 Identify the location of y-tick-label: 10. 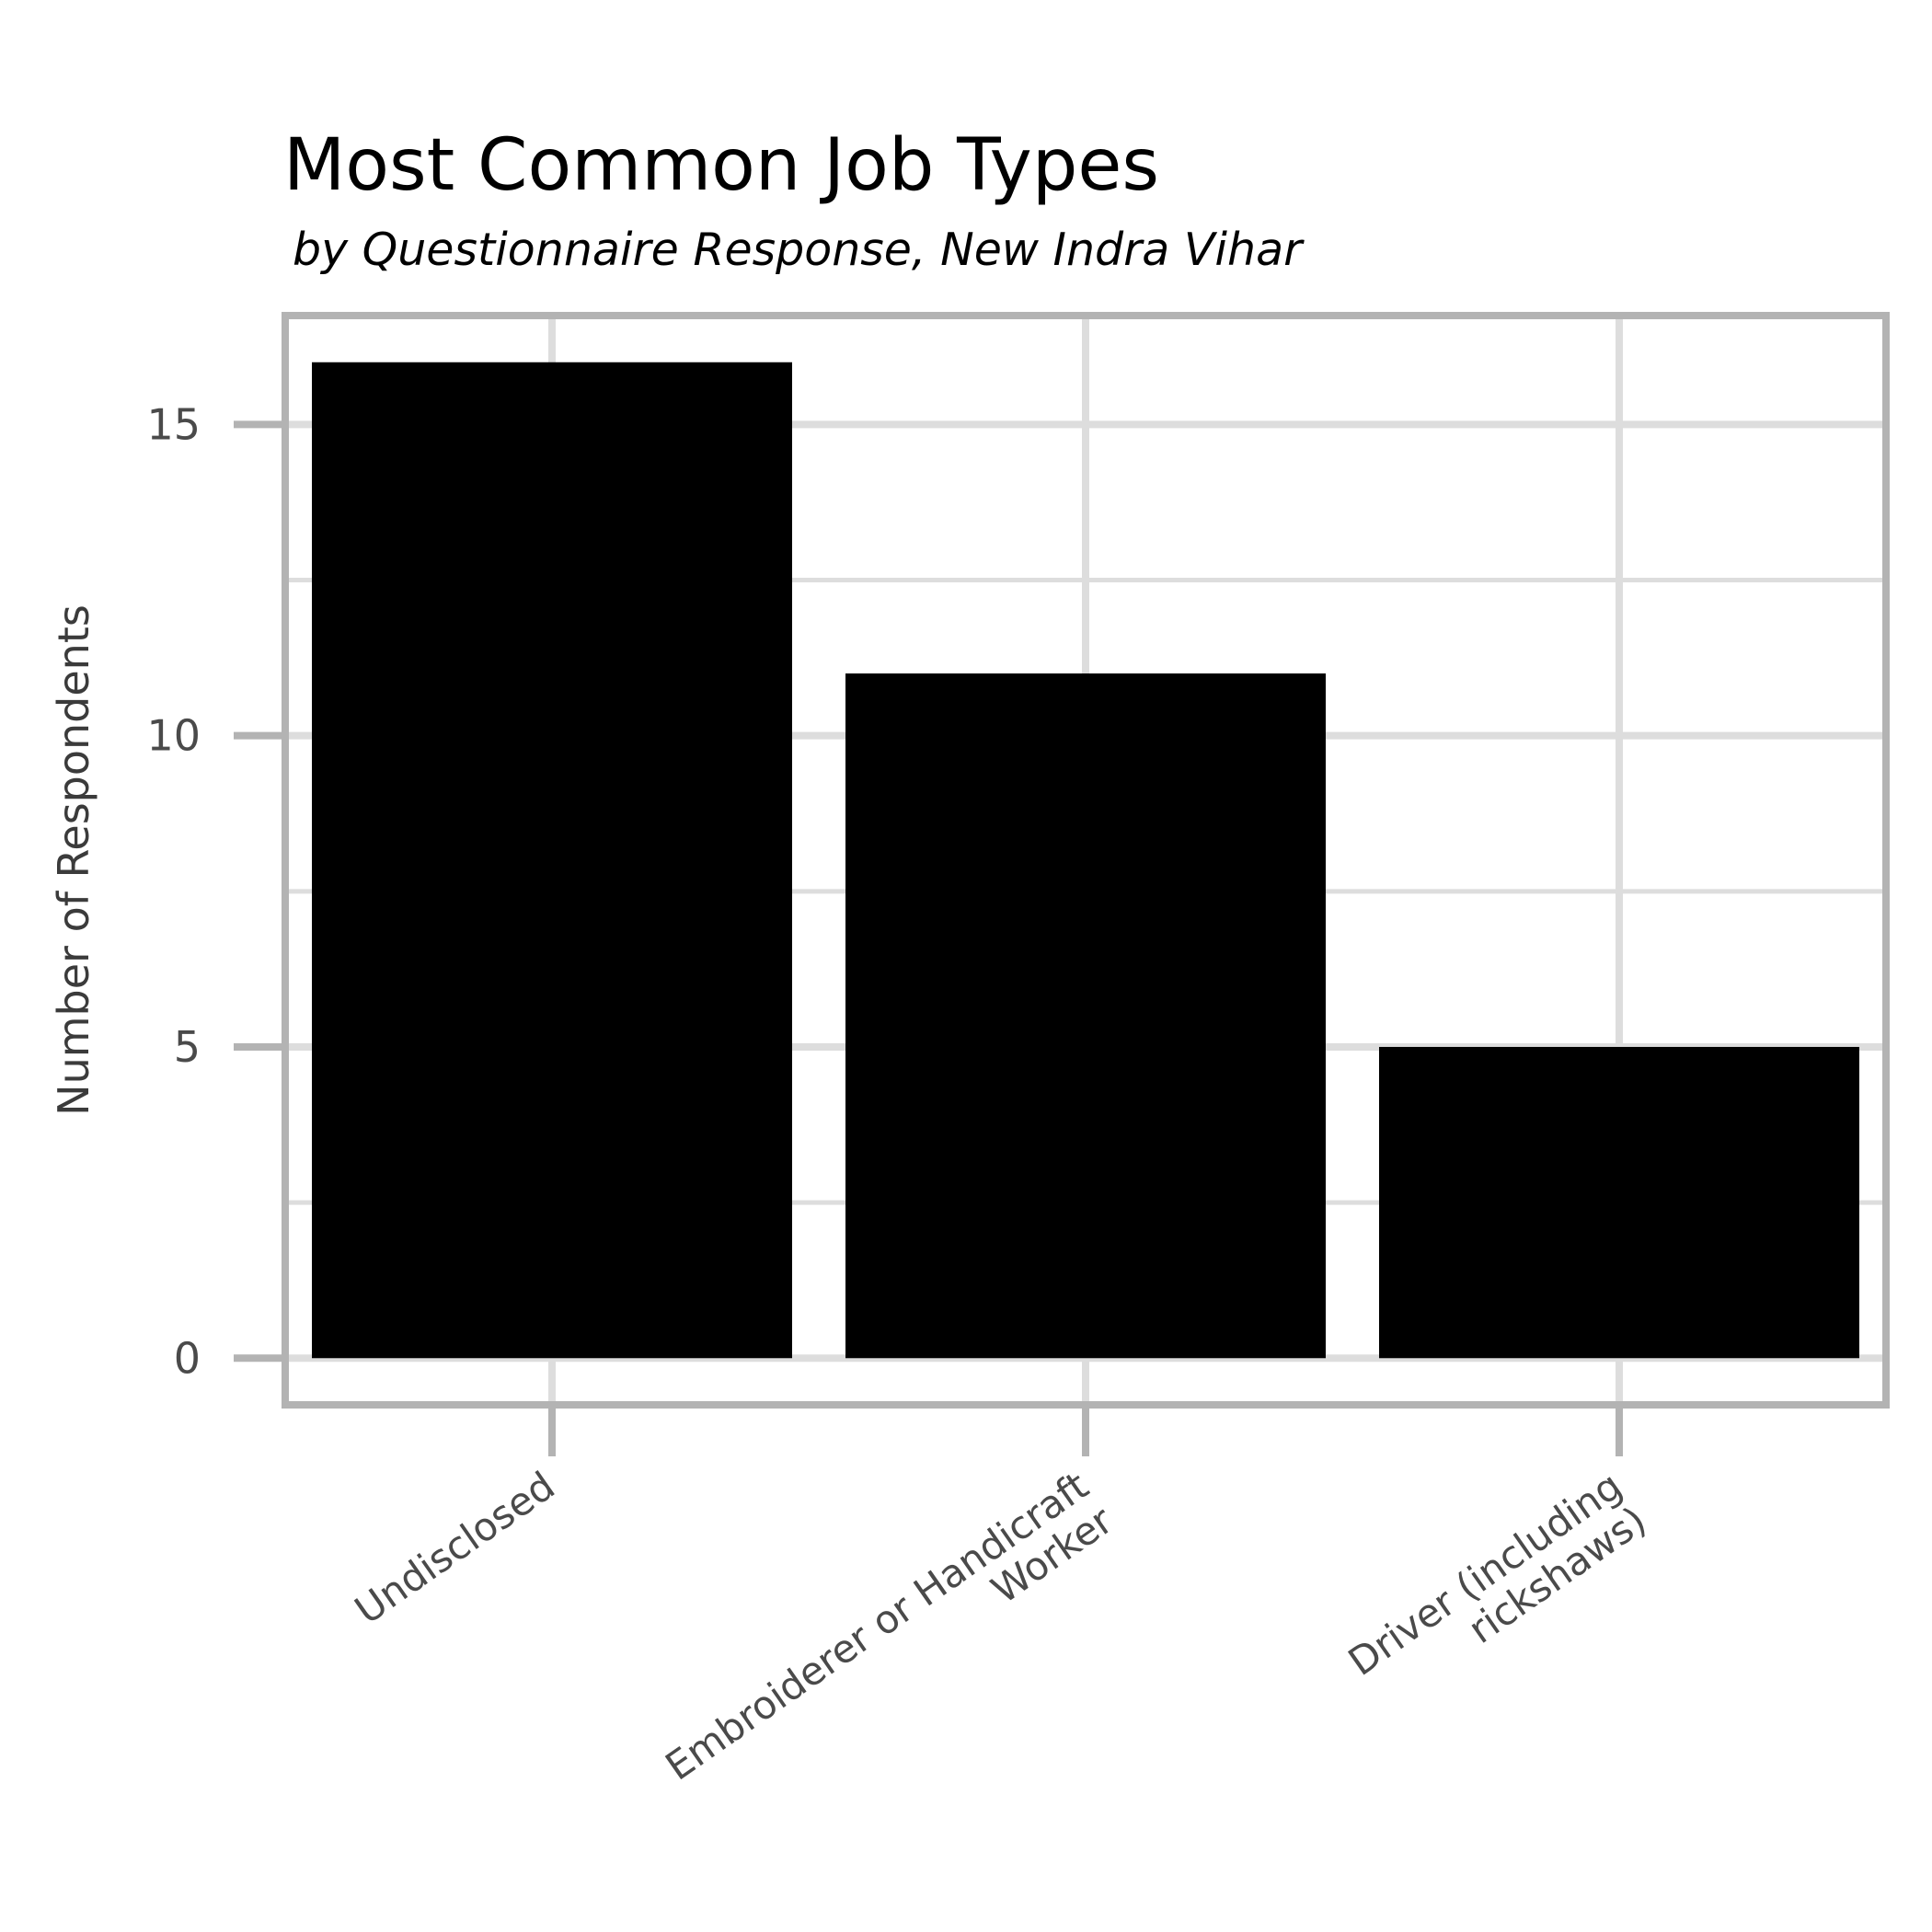
(173, 736).